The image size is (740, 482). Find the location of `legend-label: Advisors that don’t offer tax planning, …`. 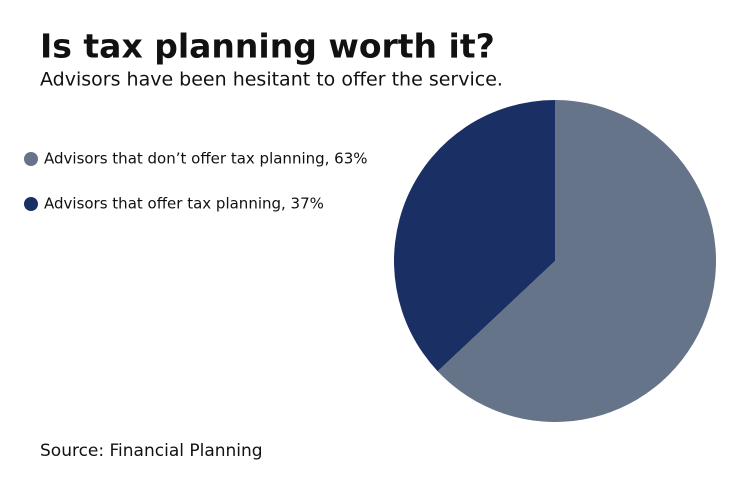

legend-label: Advisors that don’t offer tax planning, … is located at coordinates (206, 159).